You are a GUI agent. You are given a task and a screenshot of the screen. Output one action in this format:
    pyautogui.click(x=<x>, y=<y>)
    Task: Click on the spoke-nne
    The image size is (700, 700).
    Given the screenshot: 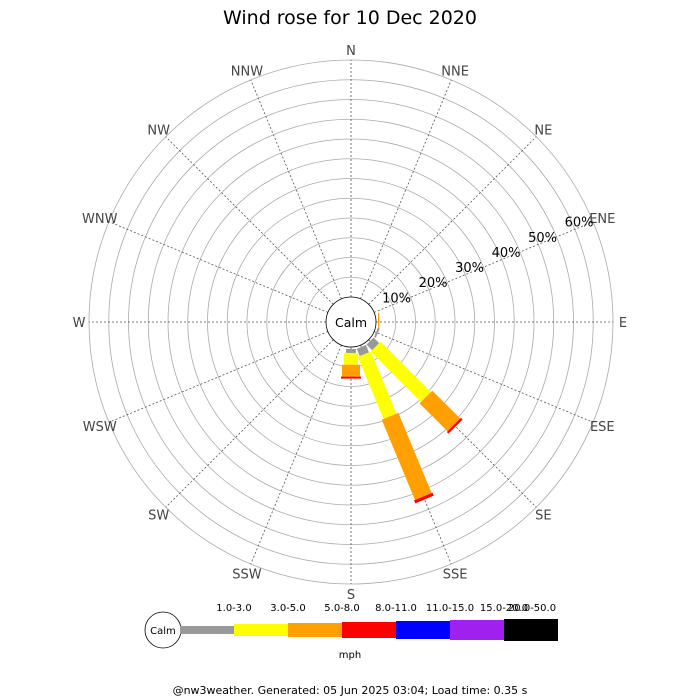 What is the action you would take?
    pyautogui.click(x=406, y=189)
    